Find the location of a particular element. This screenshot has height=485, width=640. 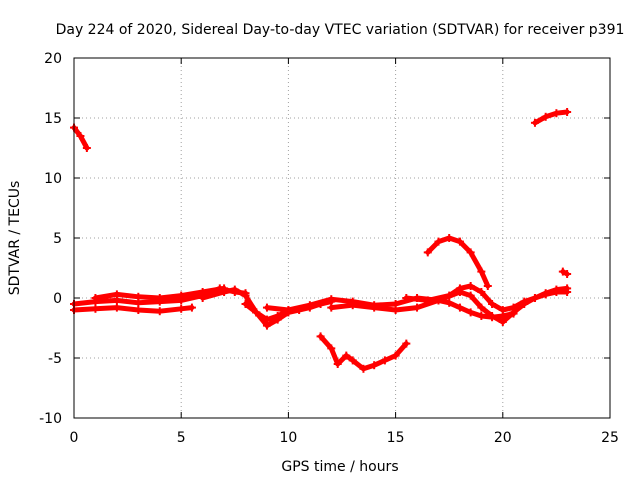

y-tick-label: 0 is located at coordinates (57, 299).